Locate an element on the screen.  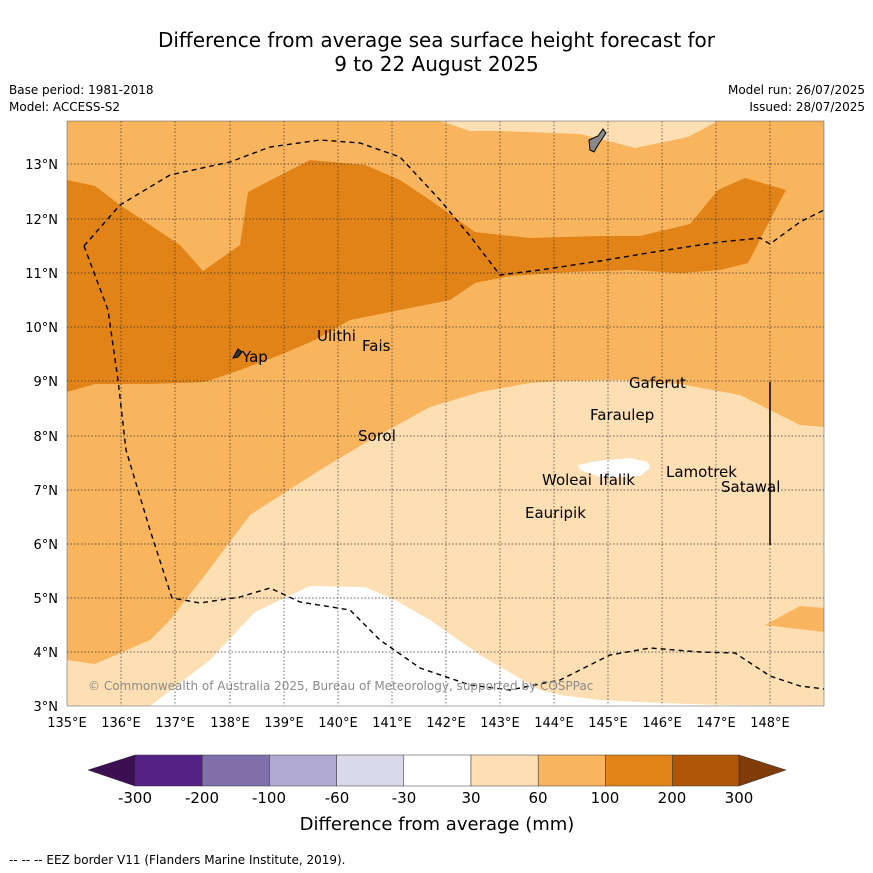
lat-label: 3°N is located at coordinates (46, 707).